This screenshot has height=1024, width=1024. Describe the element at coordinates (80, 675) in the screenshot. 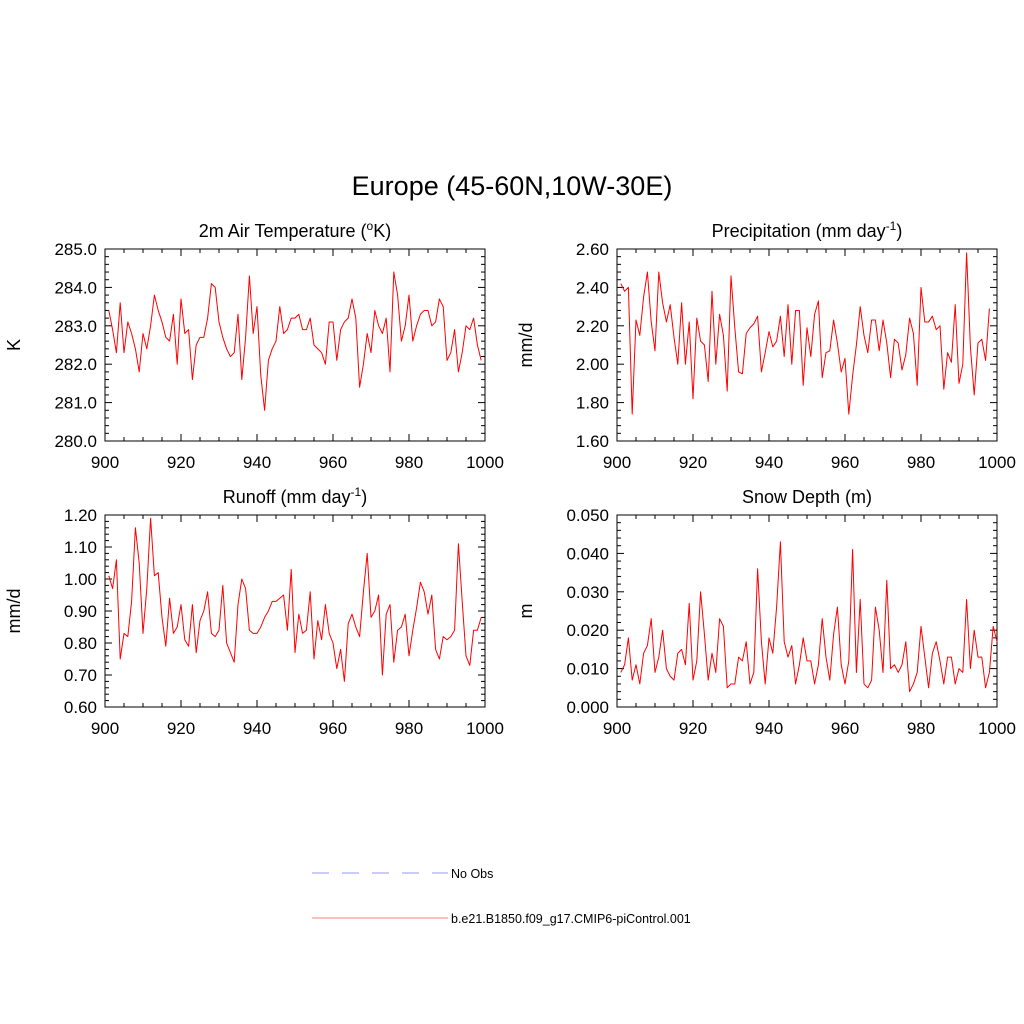

I see `y-tick-label: 0.70` at that location.